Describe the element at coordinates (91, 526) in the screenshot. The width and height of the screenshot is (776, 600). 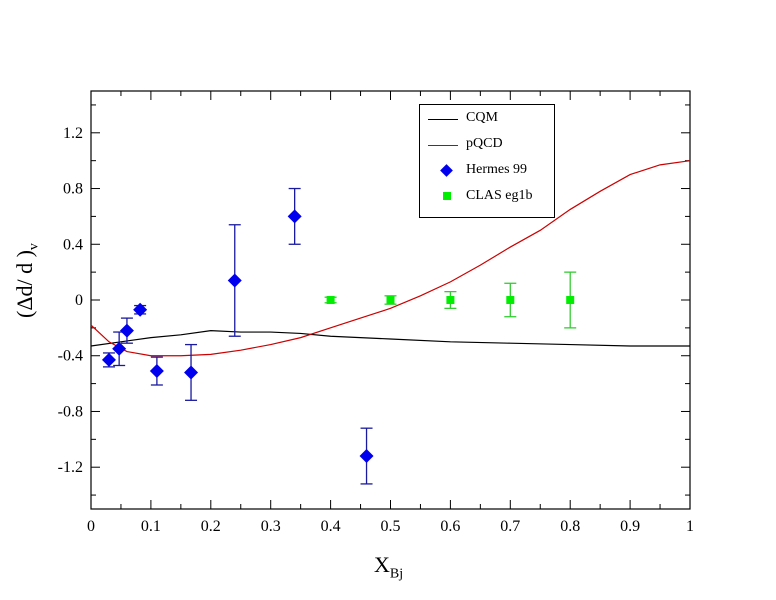
I see `x-tick-label: 0` at that location.